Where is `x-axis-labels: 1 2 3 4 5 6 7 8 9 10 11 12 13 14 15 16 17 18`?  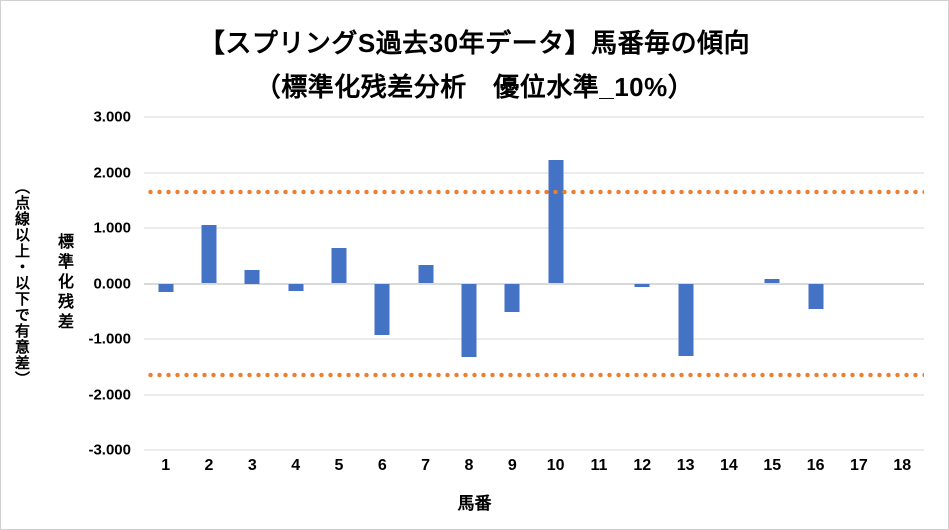 x-axis-labels: 1 2 3 4 5 6 7 8 9 10 11 12 13 14 15 16 17 18 is located at coordinates (534, 466).